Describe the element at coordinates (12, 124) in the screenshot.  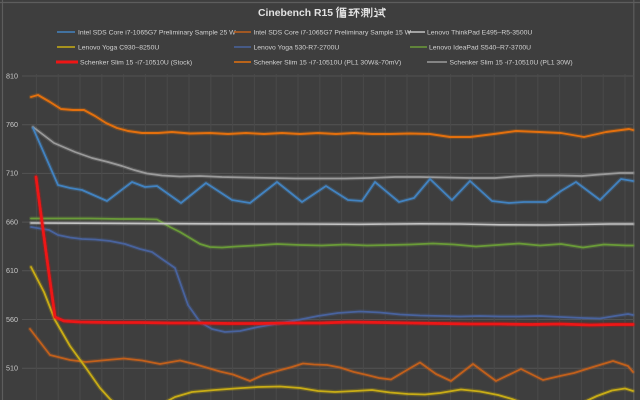
I see `svg-text: 760` at that location.